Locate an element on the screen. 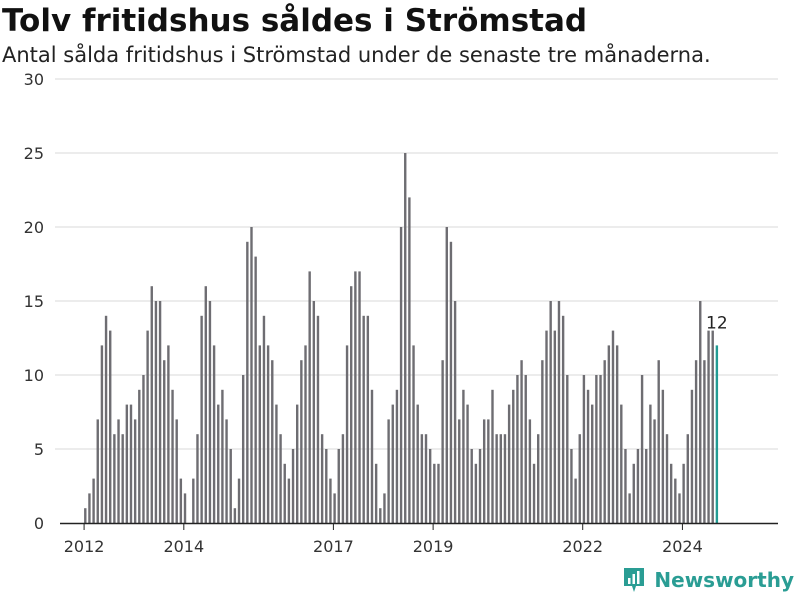 This screenshot has height=600, width=800. brand-logo: Newsworthy is located at coordinates (708, 580).